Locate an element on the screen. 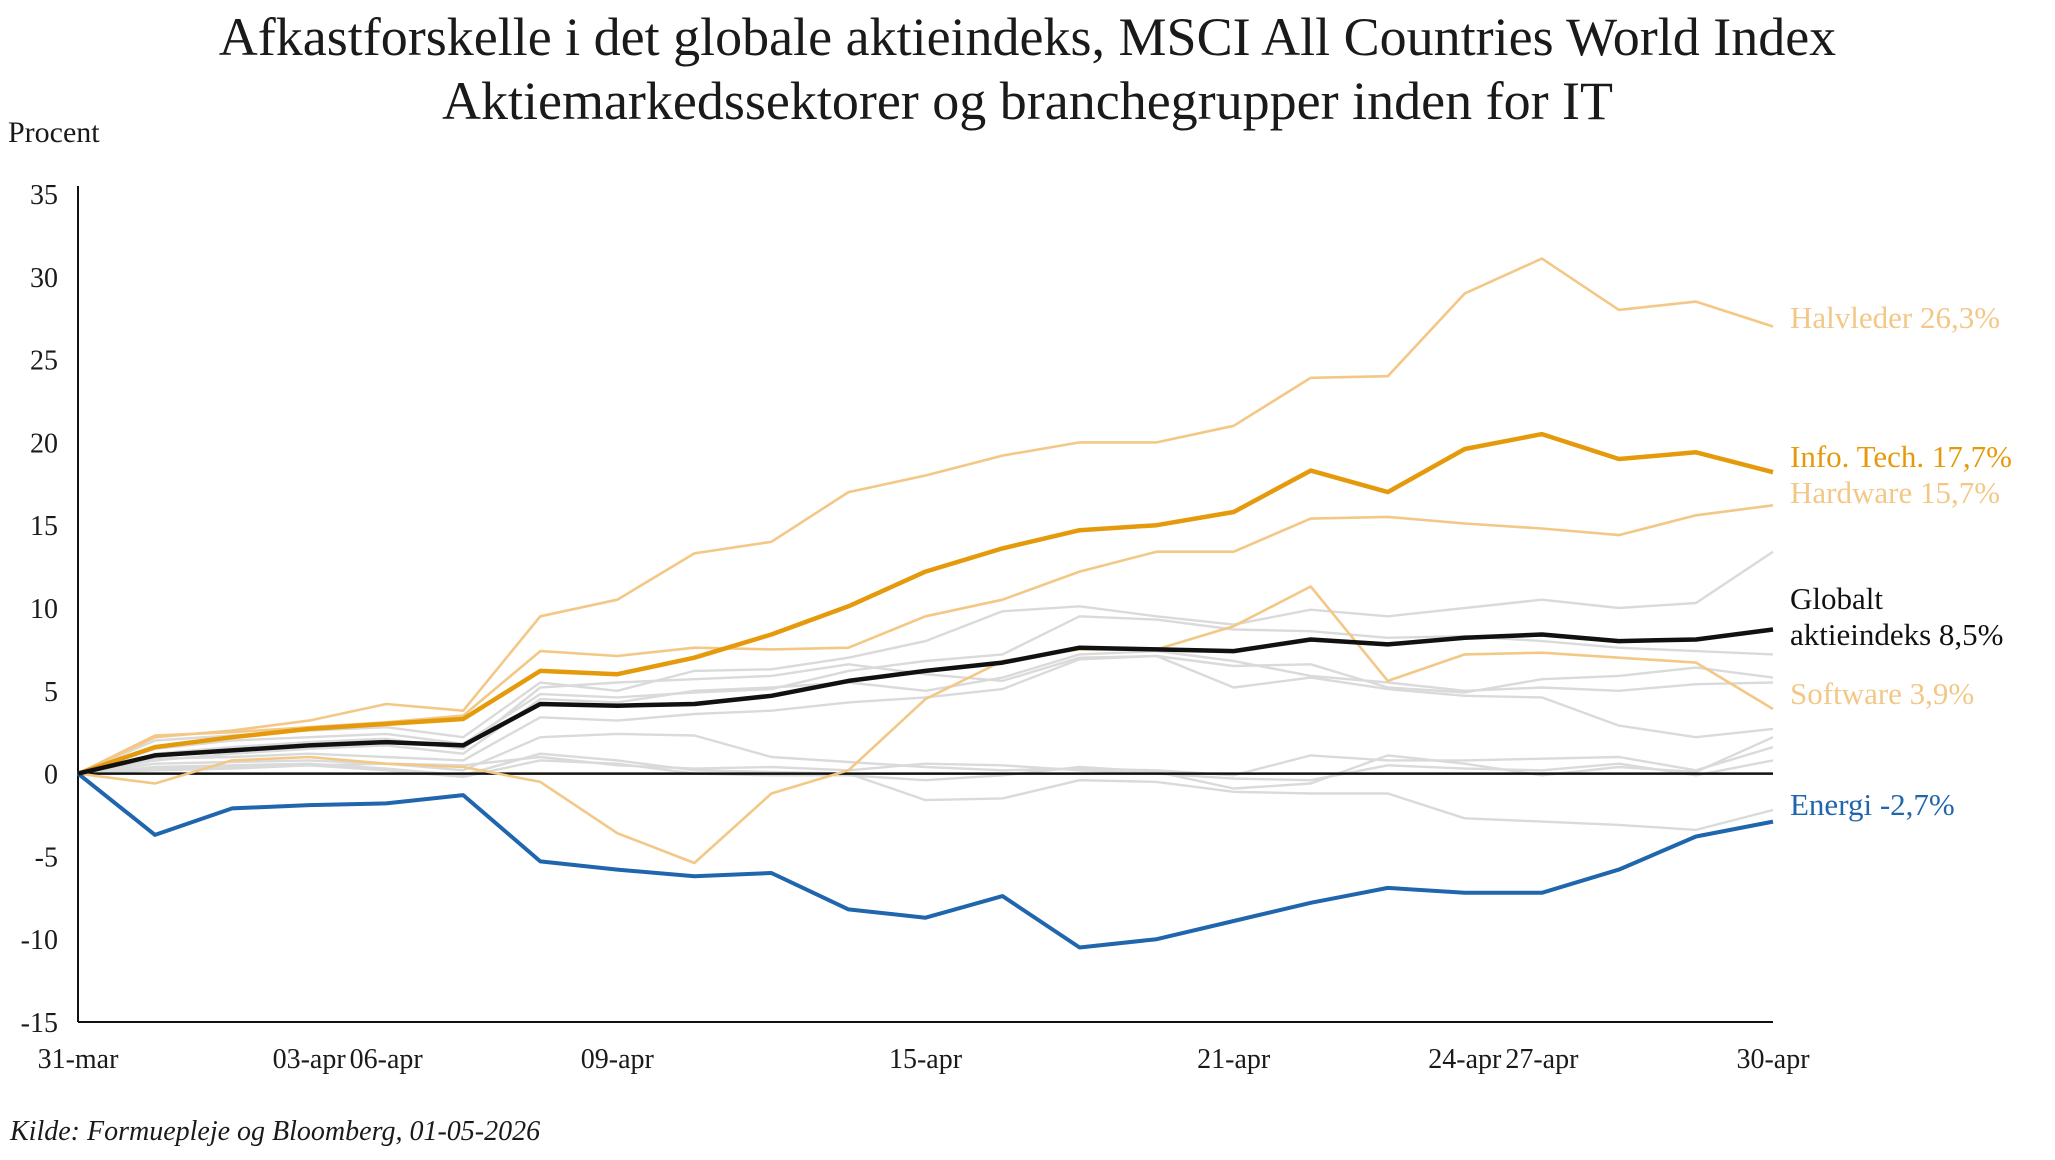 The width and height of the screenshot is (2055, 1160). y-tick-label: -5 is located at coordinates (46, 857).